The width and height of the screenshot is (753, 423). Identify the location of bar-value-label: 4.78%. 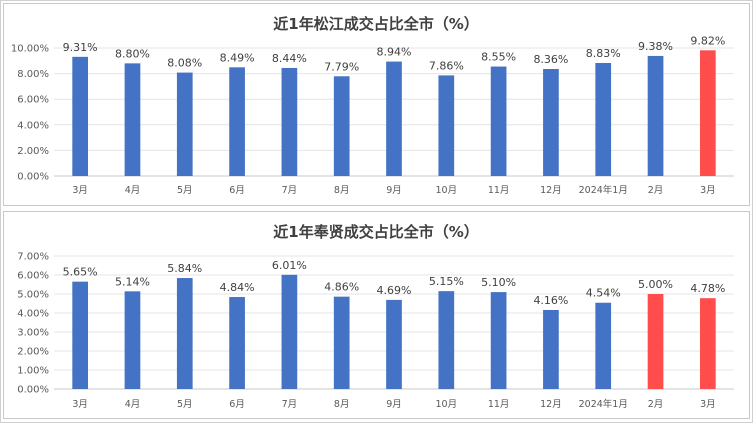
(707, 288).